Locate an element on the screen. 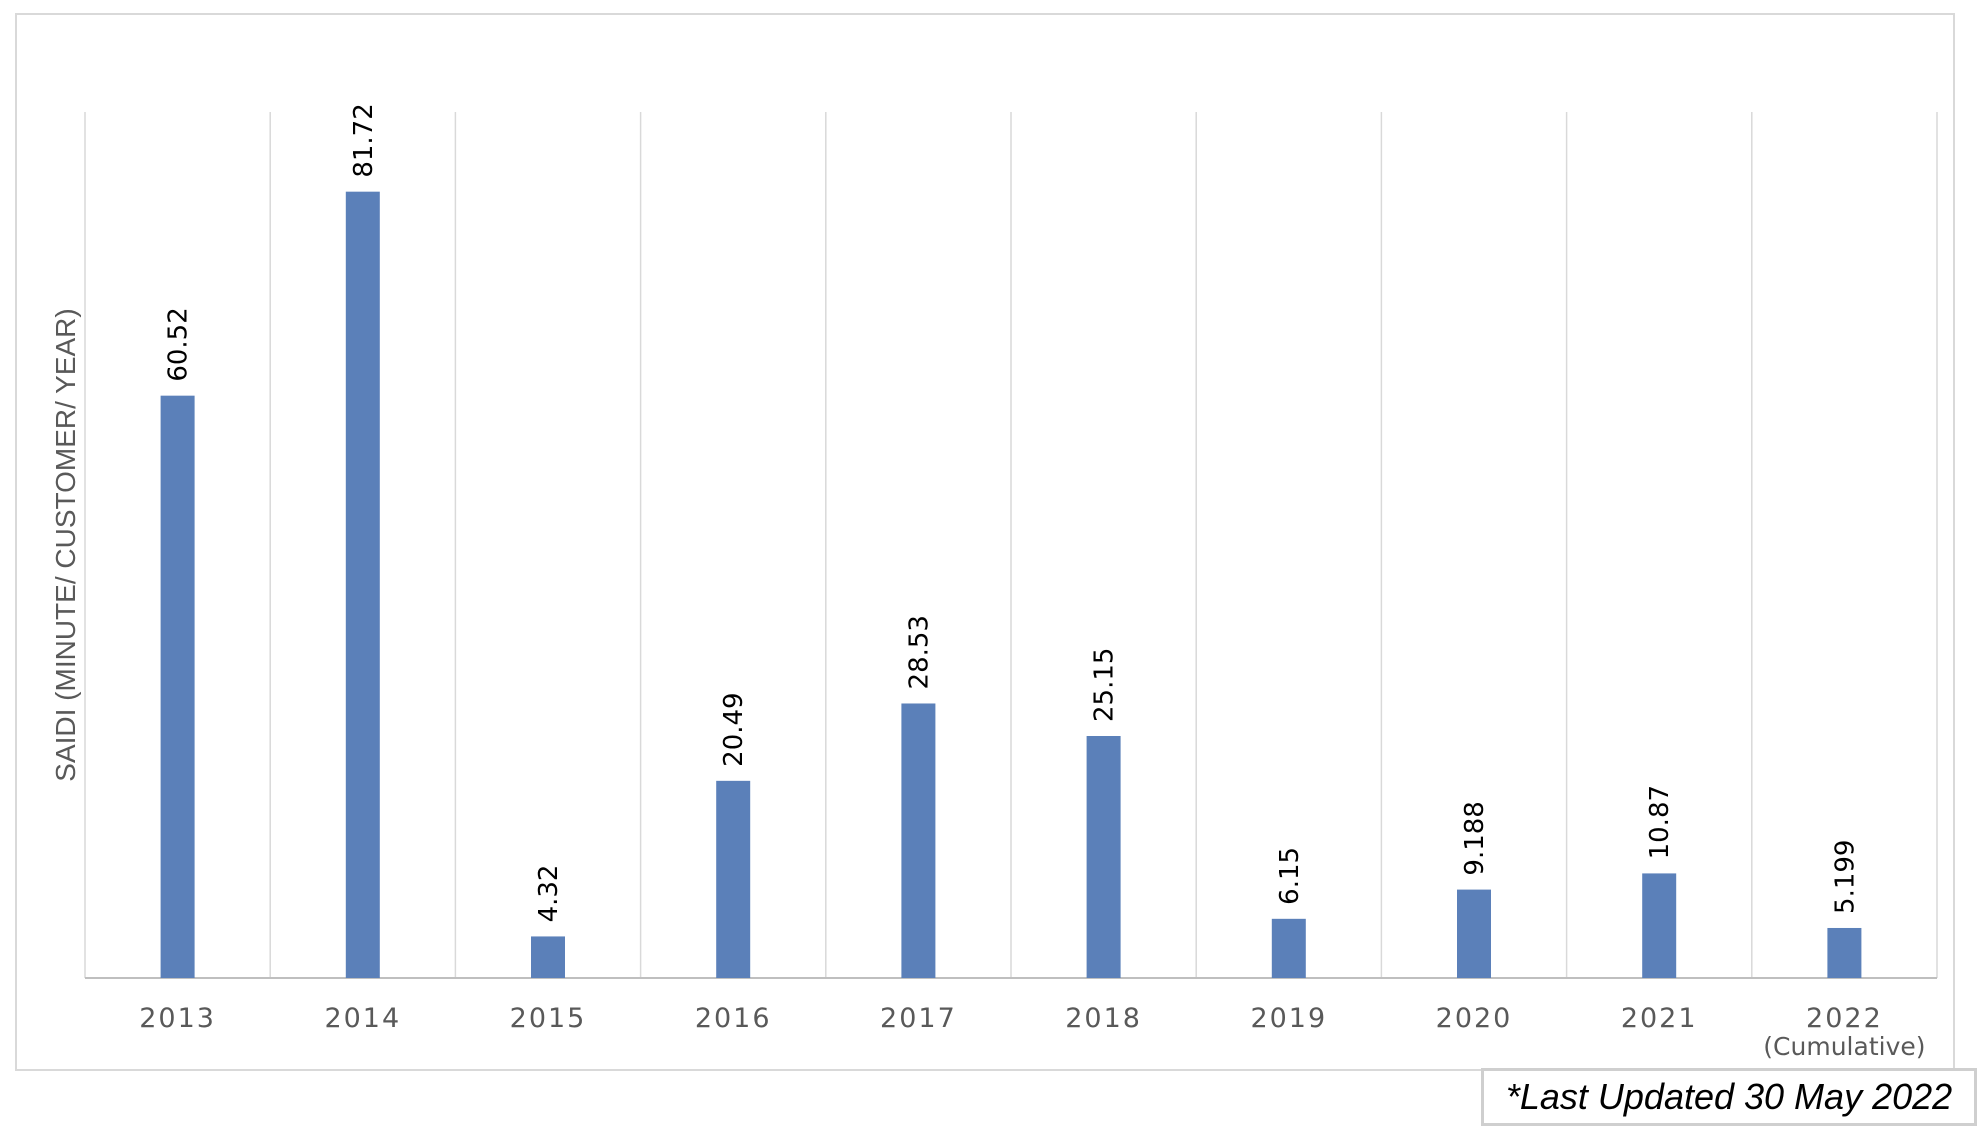 This screenshot has width=1988, height=1134. y-axis-label: SAIDI (MINUTE/ CUSTOMER/ YEAR) is located at coordinates (65, 544).